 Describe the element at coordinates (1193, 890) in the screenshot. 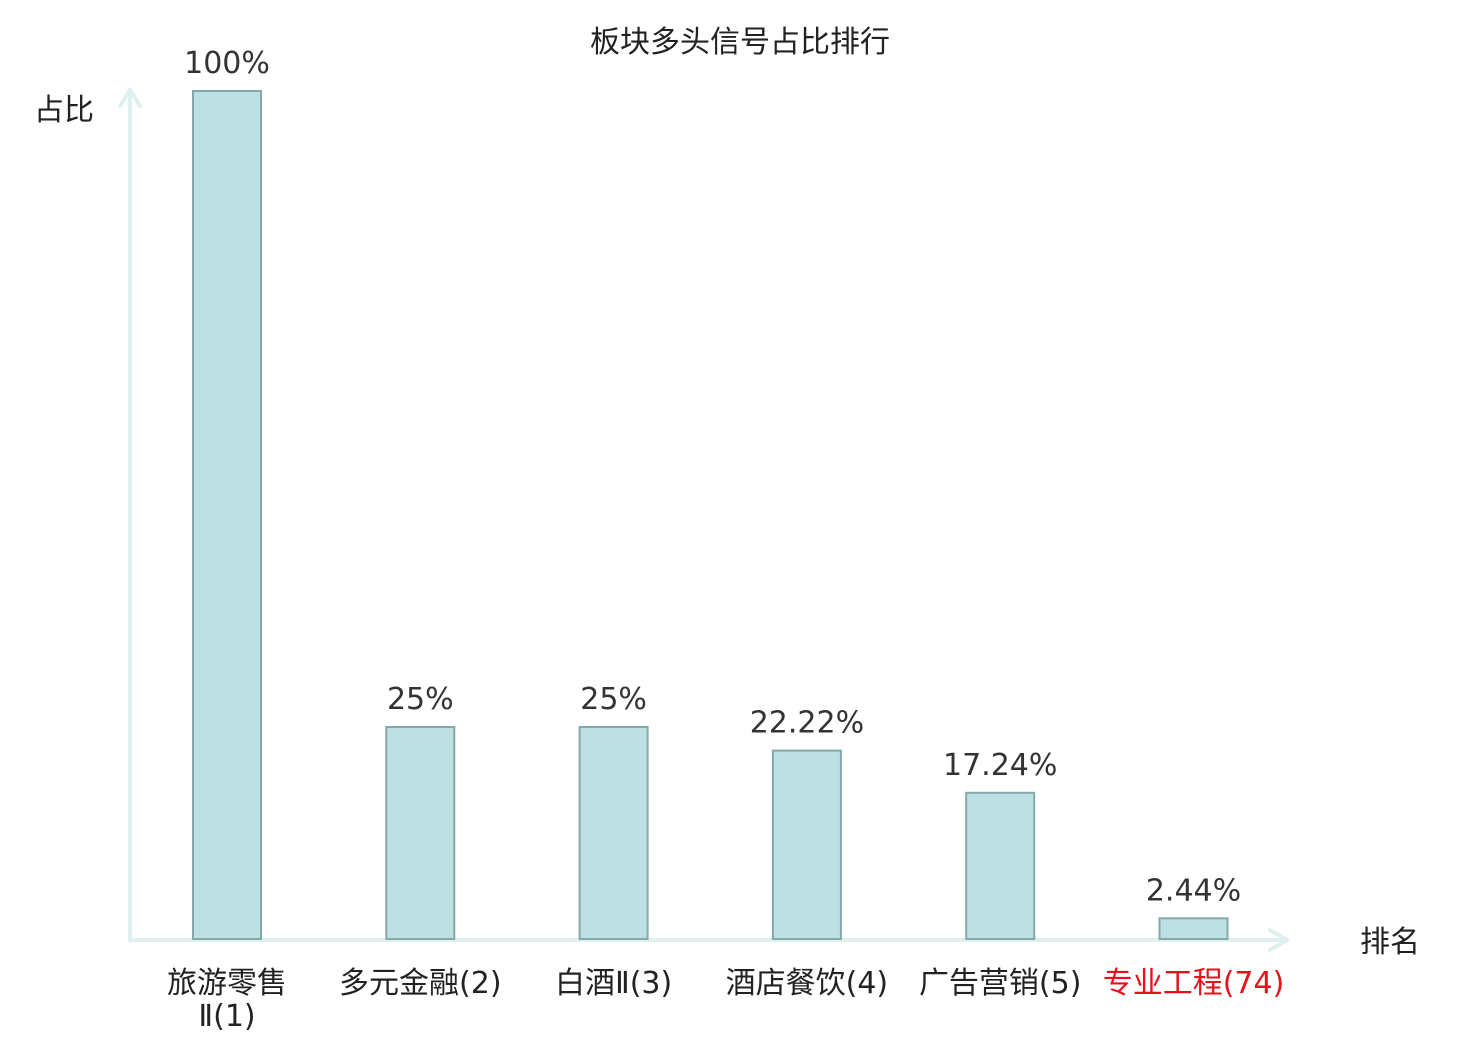

I see `value-label-6: 2.44%` at that location.